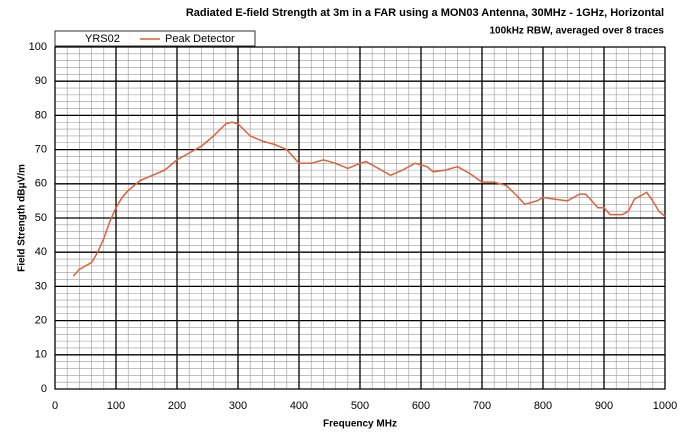 The image size is (694, 435). Describe the element at coordinates (41, 321) in the screenshot. I see `y-tick-label: 20` at that location.